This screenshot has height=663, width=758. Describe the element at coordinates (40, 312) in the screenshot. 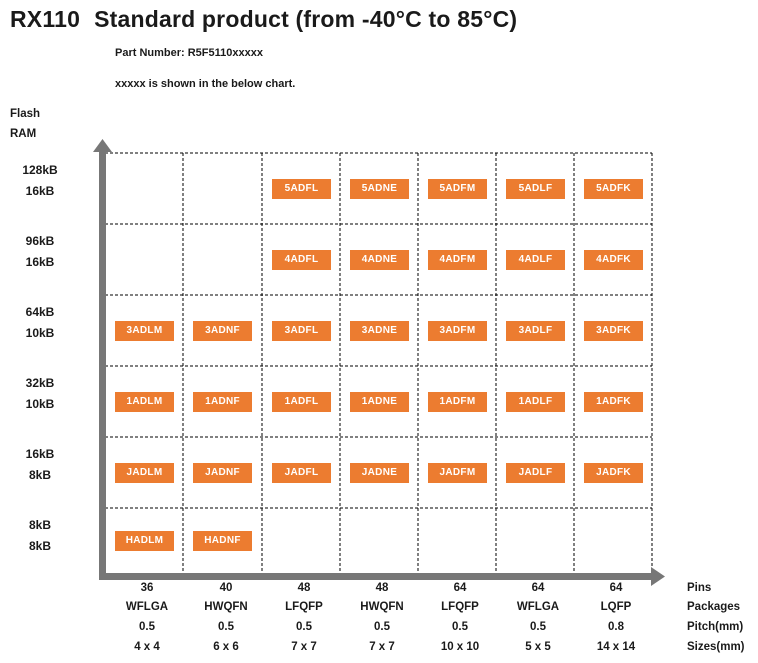

I see `flash-size: 64kB` at that location.